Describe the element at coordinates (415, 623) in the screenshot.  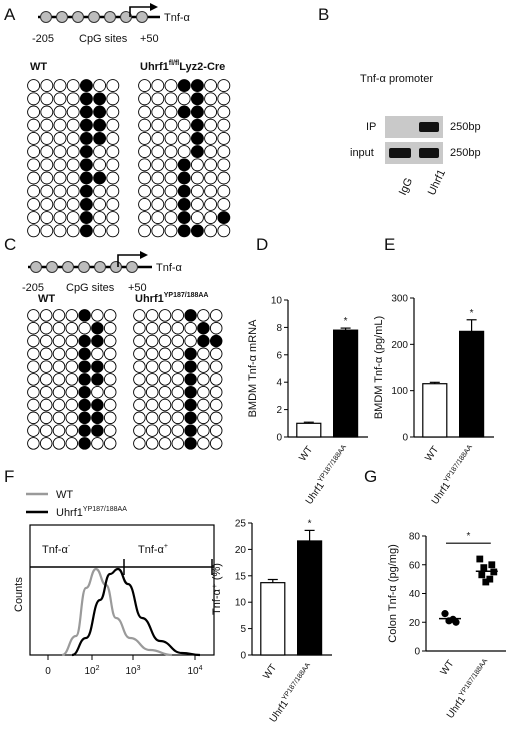
I see `y-tick-label: 20` at that location.